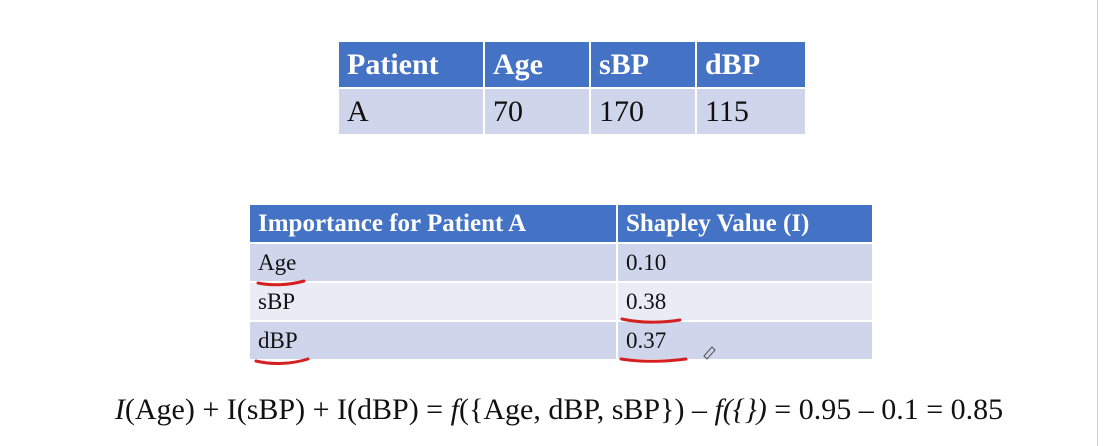  Describe the element at coordinates (751, 111) in the screenshot. I see `cell-dbp: 115` at that location.